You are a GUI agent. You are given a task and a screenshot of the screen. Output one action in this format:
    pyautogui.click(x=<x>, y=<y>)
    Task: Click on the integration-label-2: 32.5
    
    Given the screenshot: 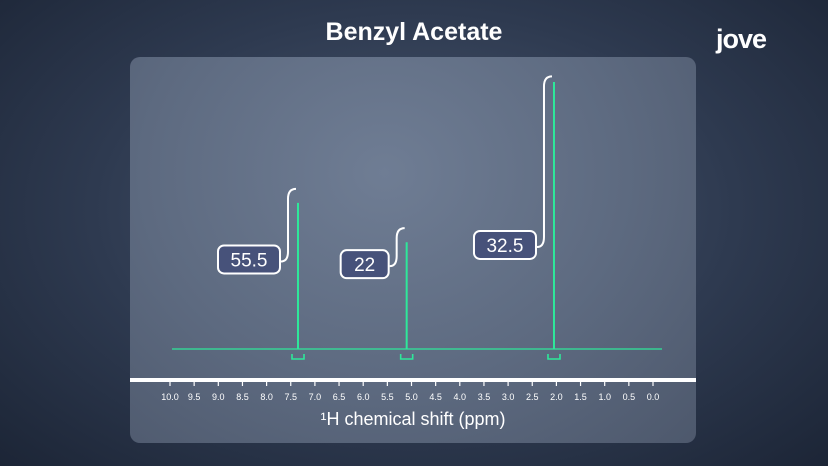 What is the action you would take?
    pyautogui.click(x=504, y=246)
    